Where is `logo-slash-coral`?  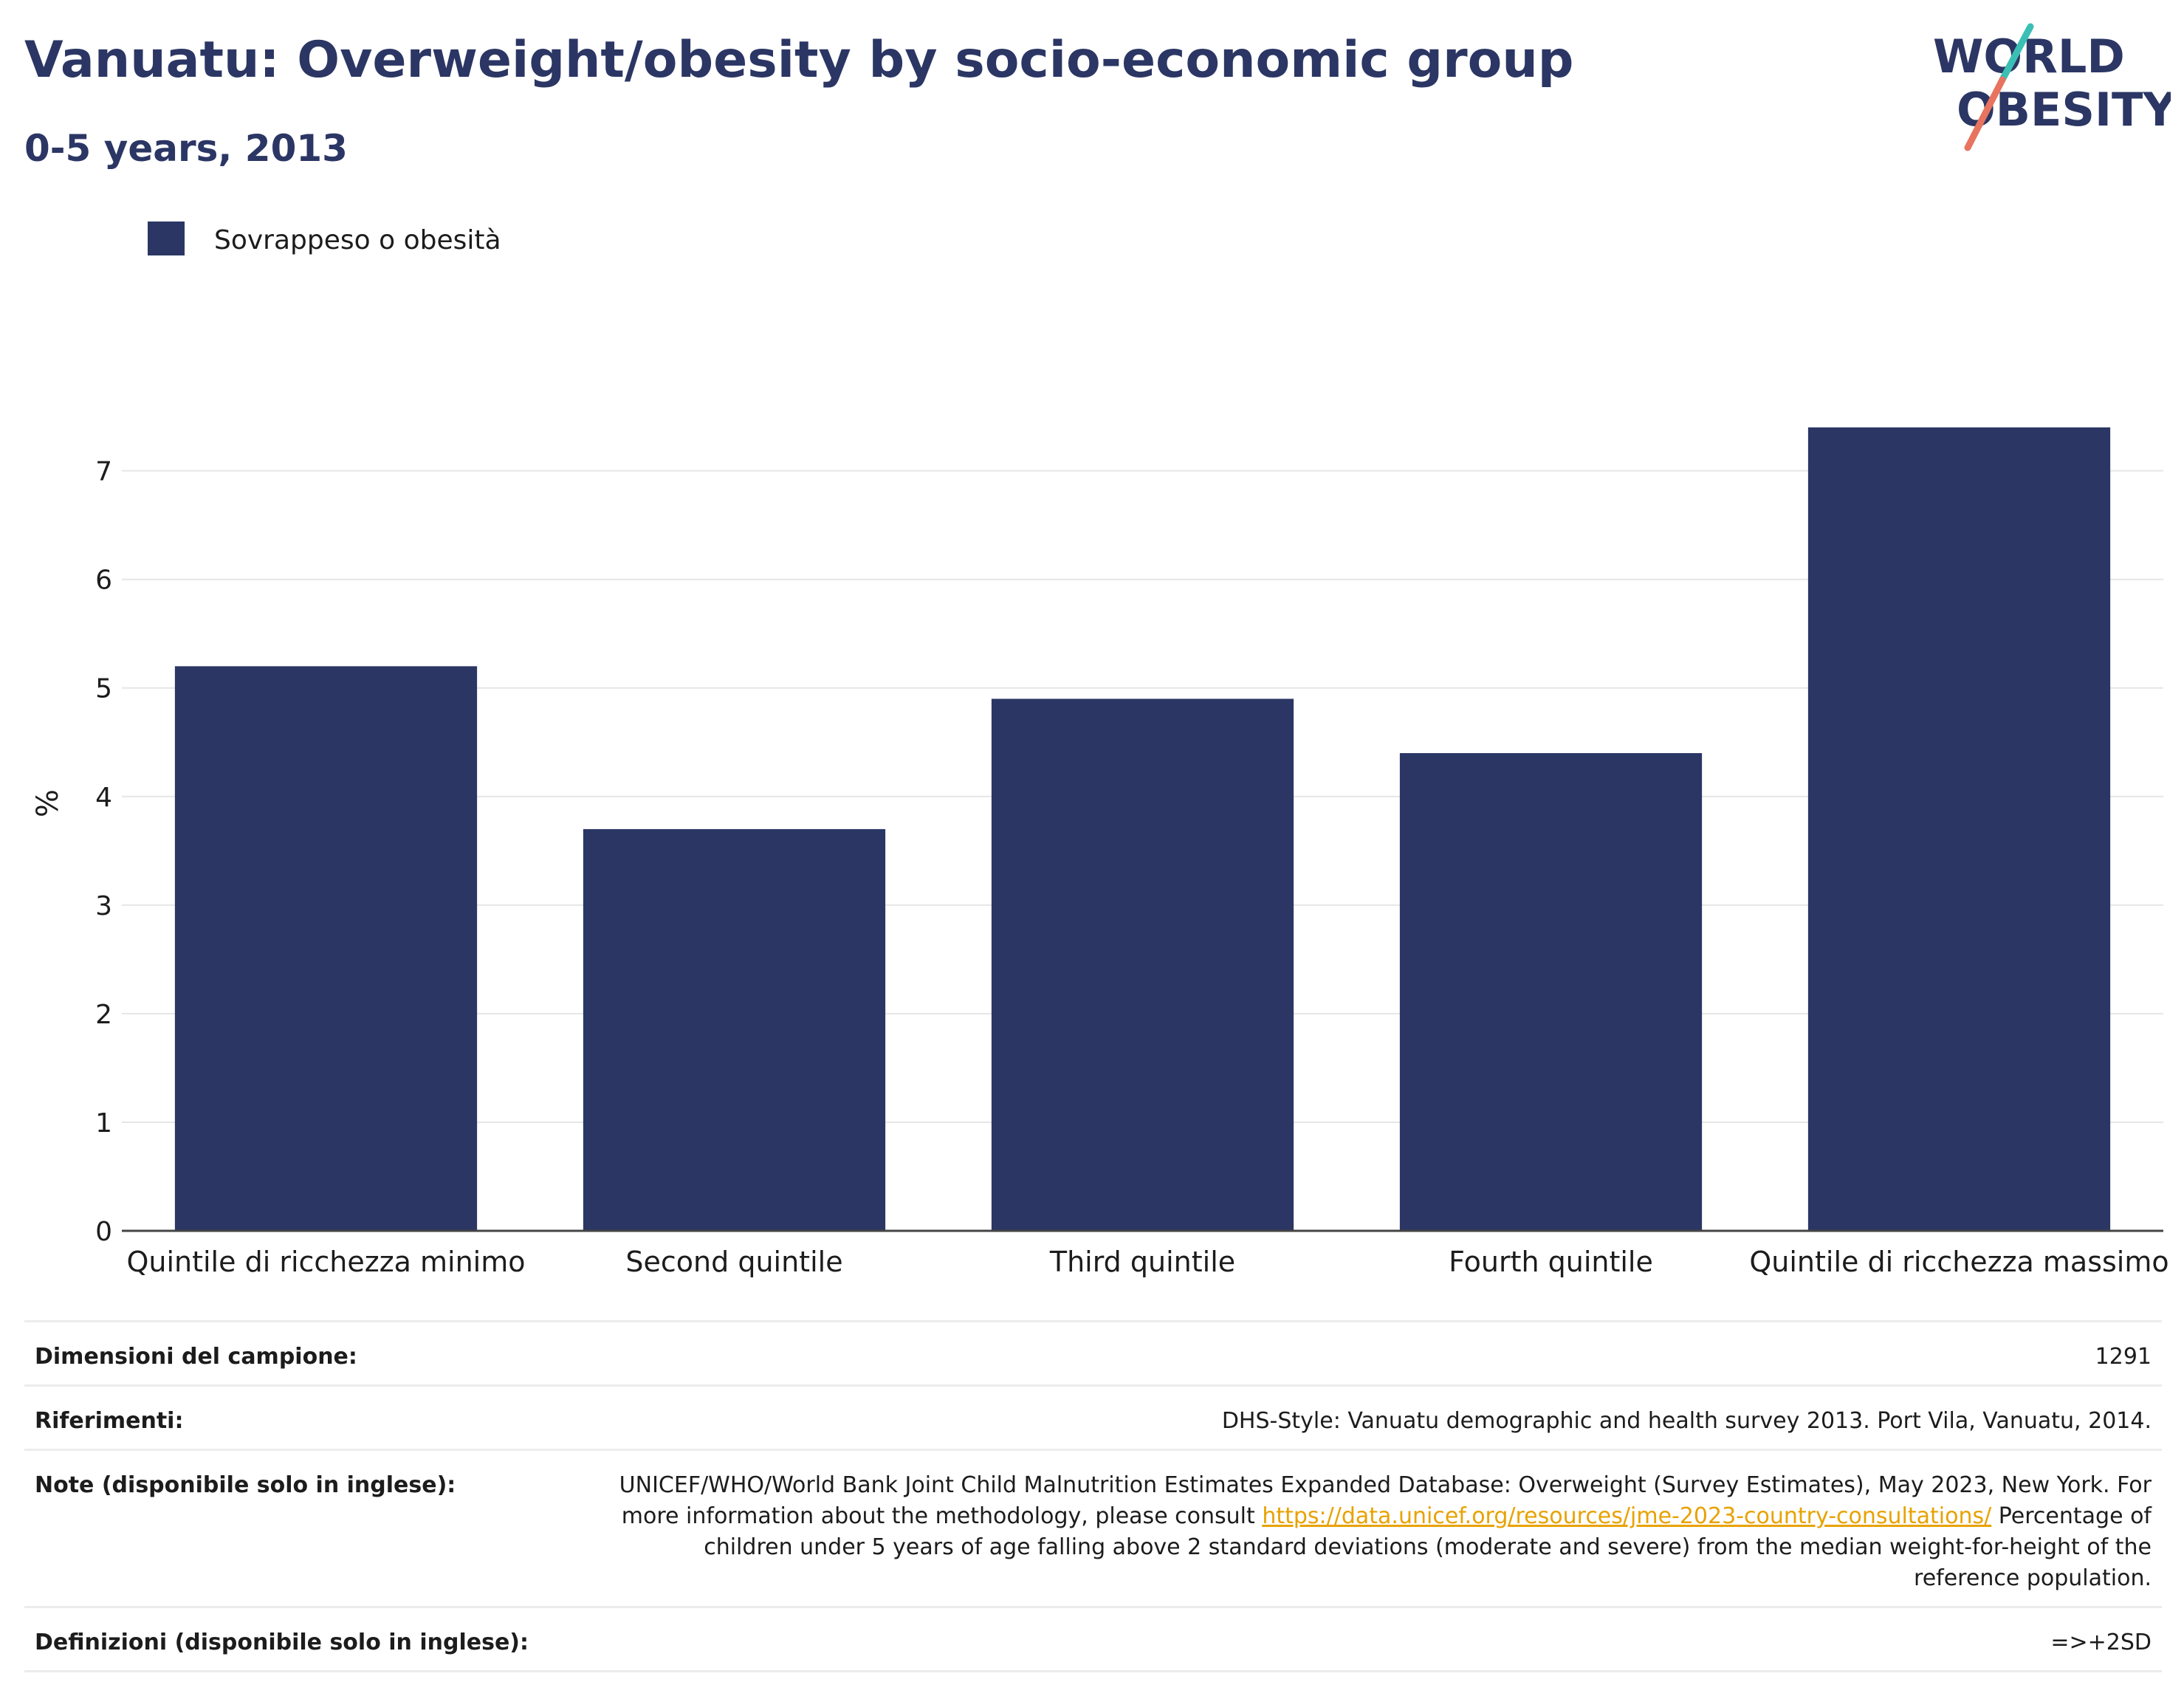
logo-slash-coral is located at coordinates (1985, 113).